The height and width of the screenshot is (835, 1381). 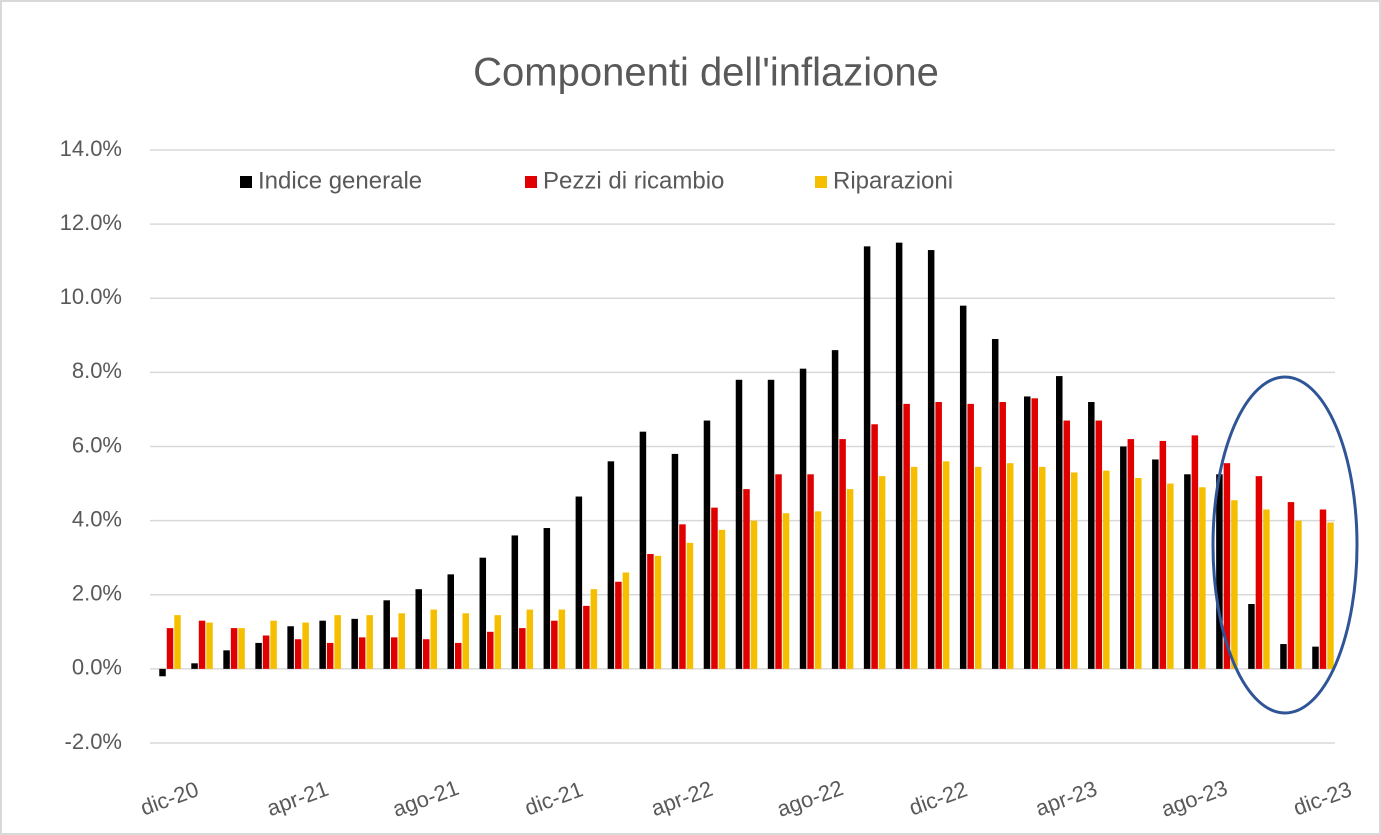 I want to click on y-tick-label: 2.0%, so click(x=97, y=593).